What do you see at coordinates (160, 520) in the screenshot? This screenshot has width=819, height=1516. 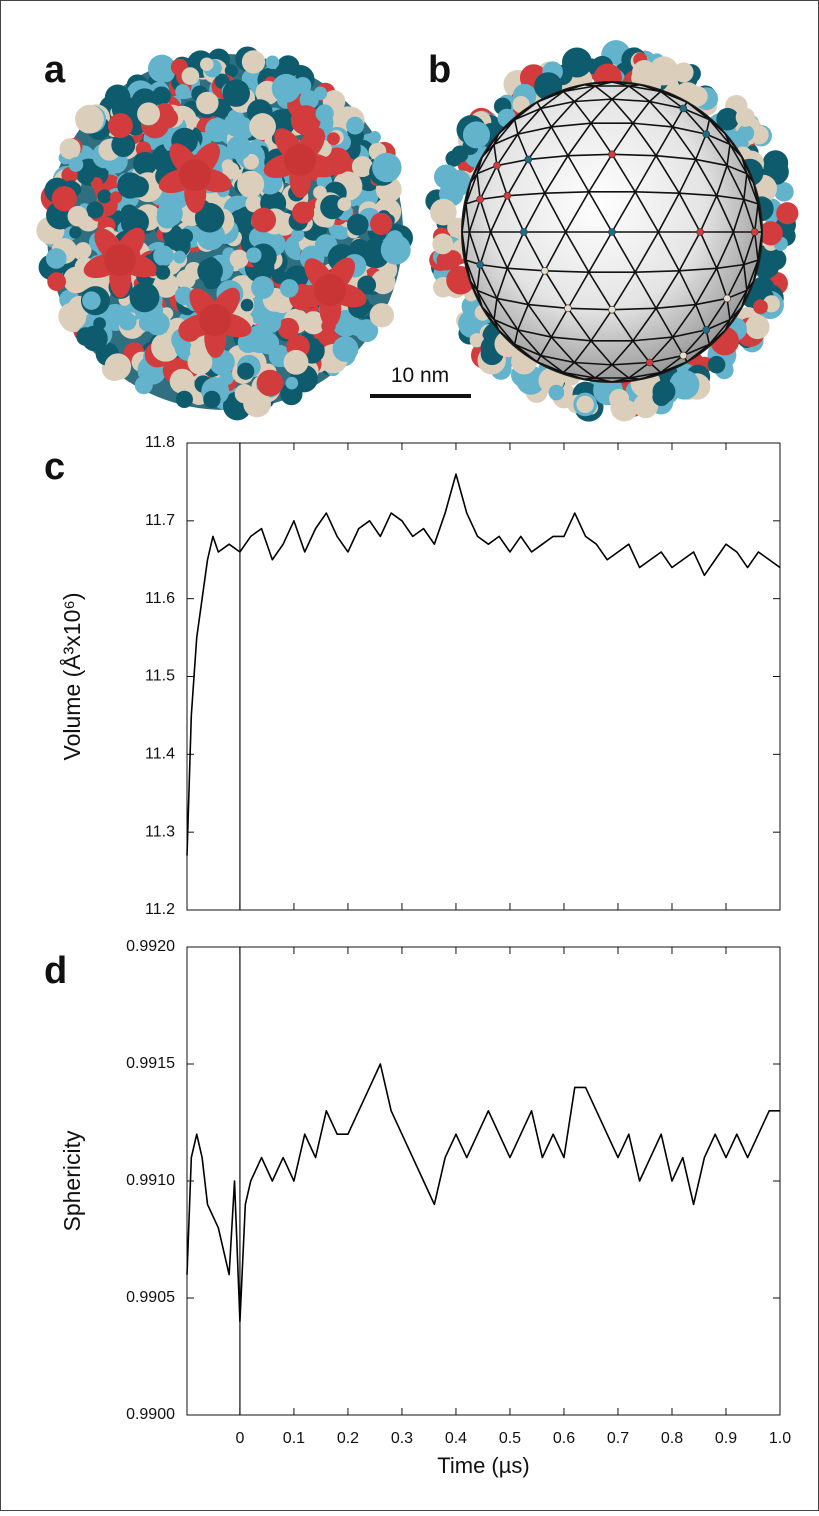 I see `y-tick-label: 11.7` at bounding box center [160, 520].